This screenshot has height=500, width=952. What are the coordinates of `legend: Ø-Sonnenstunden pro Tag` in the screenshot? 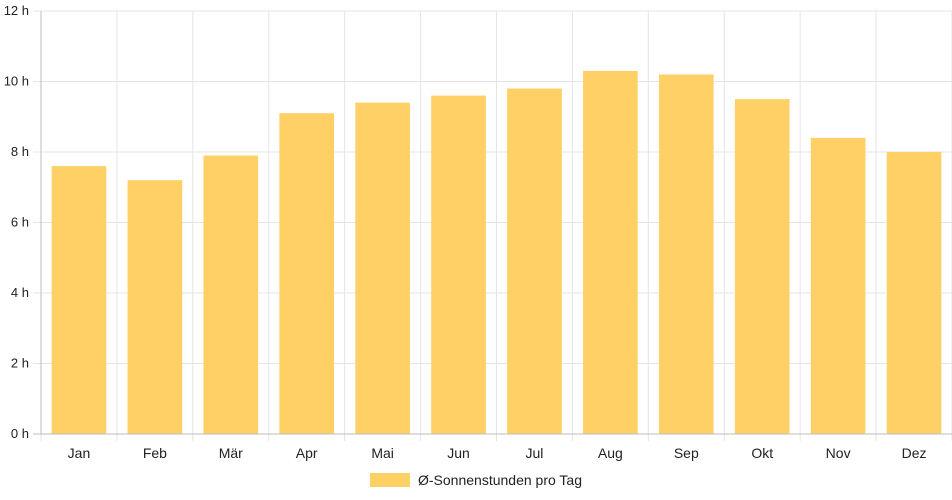 It's located at (476, 480).